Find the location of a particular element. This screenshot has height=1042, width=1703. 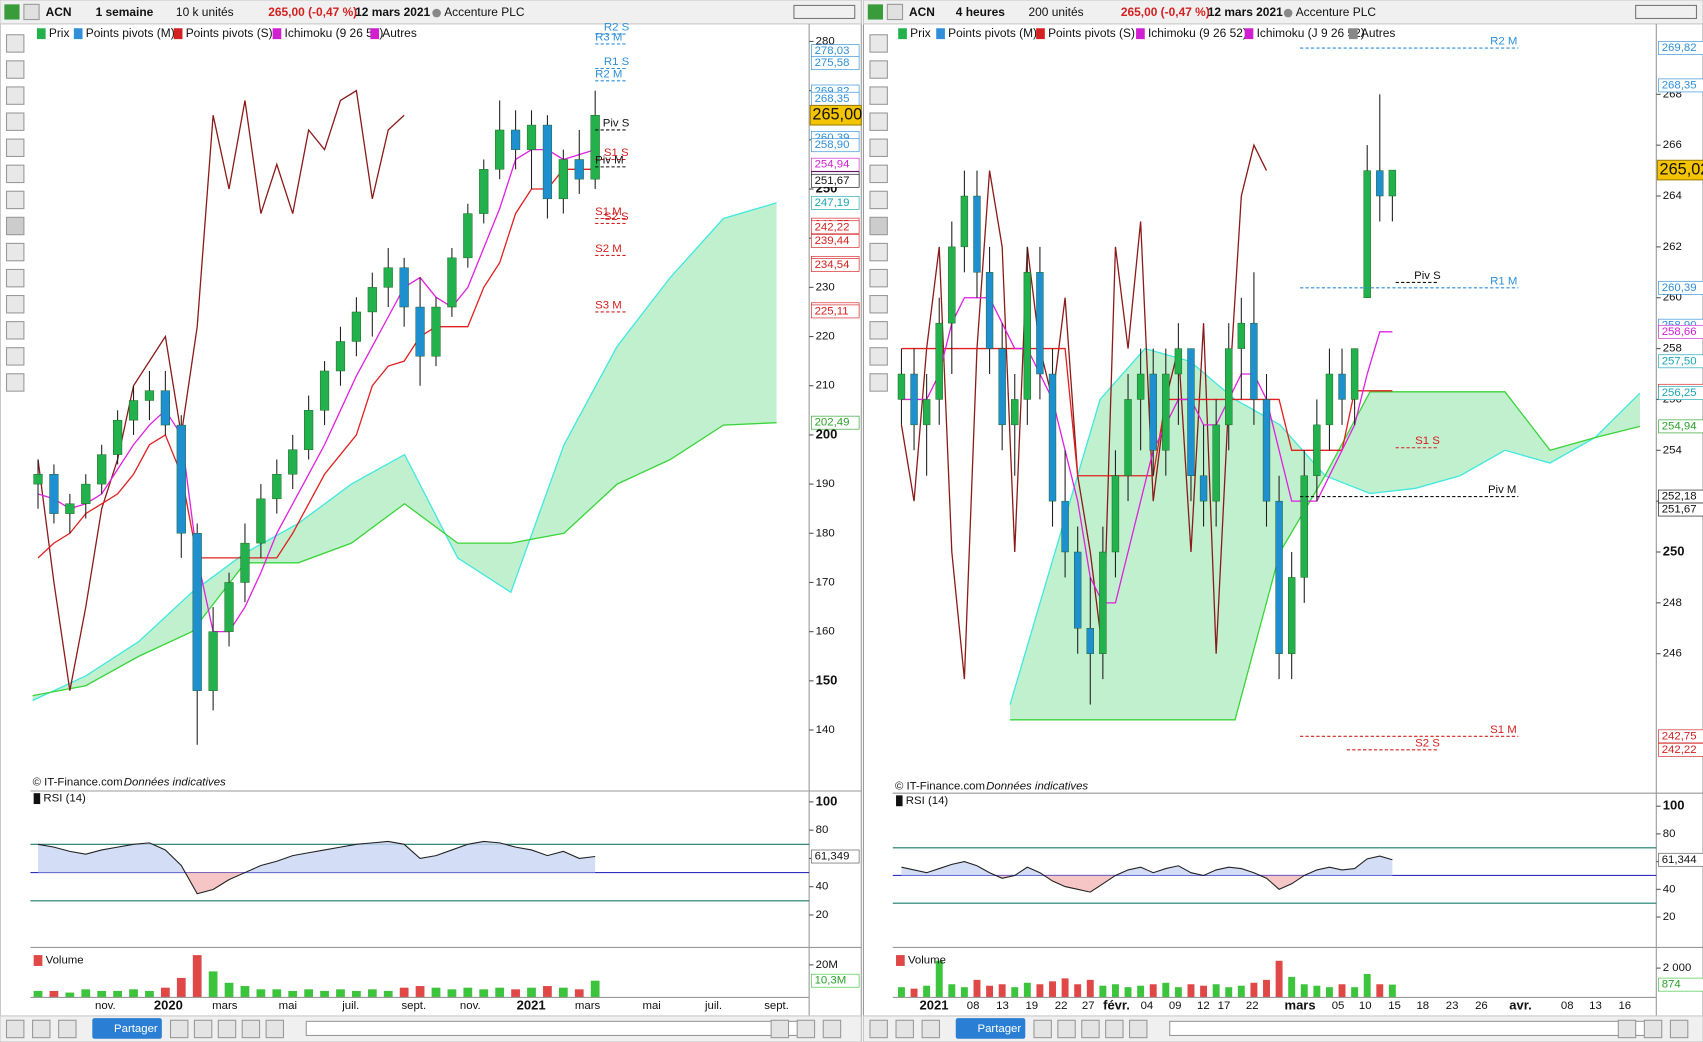

status-dot is located at coordinates (1288, 13).